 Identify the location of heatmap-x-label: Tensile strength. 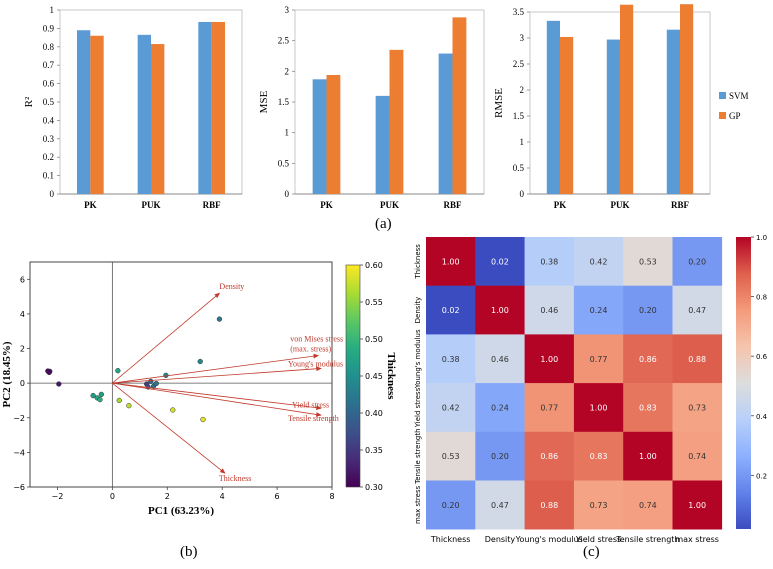
(647, 539).